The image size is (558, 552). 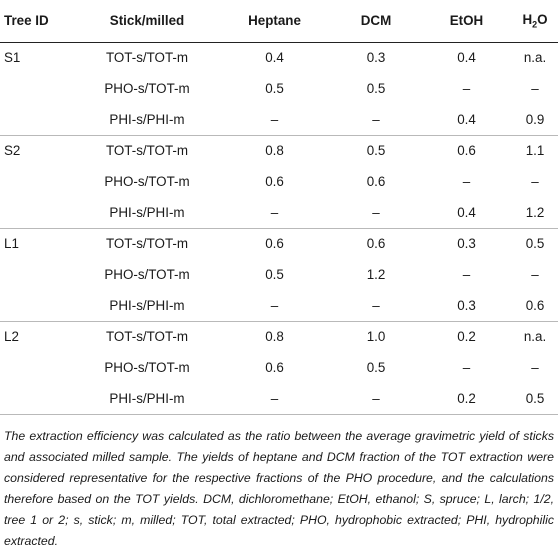 What do you see at coordinates (11, 337) in the screenshot?
I see `cell-tree-id: L2` at bounding box center [11, 337].